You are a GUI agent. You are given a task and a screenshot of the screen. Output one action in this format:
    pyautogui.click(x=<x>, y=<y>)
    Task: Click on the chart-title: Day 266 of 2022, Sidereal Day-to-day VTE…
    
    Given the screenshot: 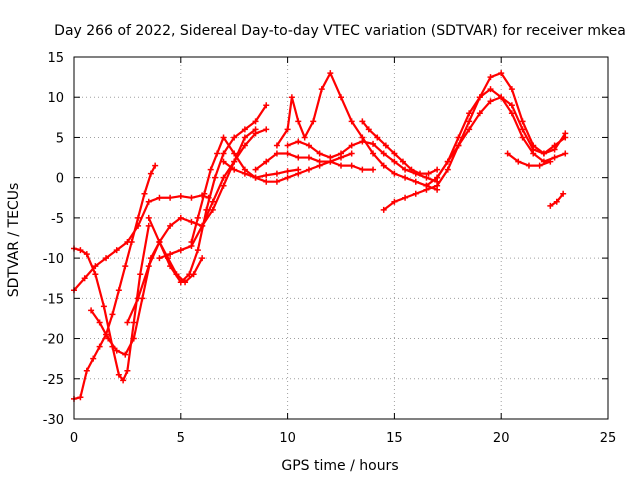 What is the action you would take?
    pyautogui.click(x=340, y=31)
    